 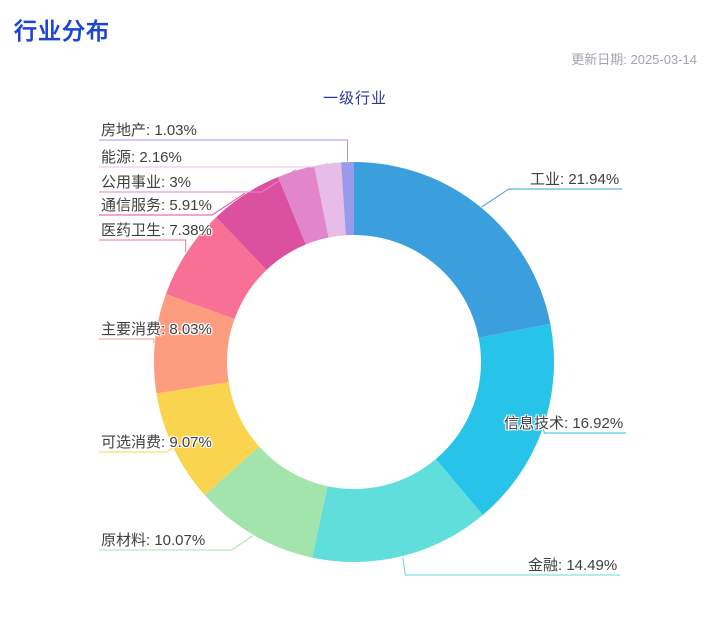 What do you see at coordinates (156, 230) in the screenshot?
I see `slice-label: 医药卫生: 7.38%` at bounding box center [156, 230].